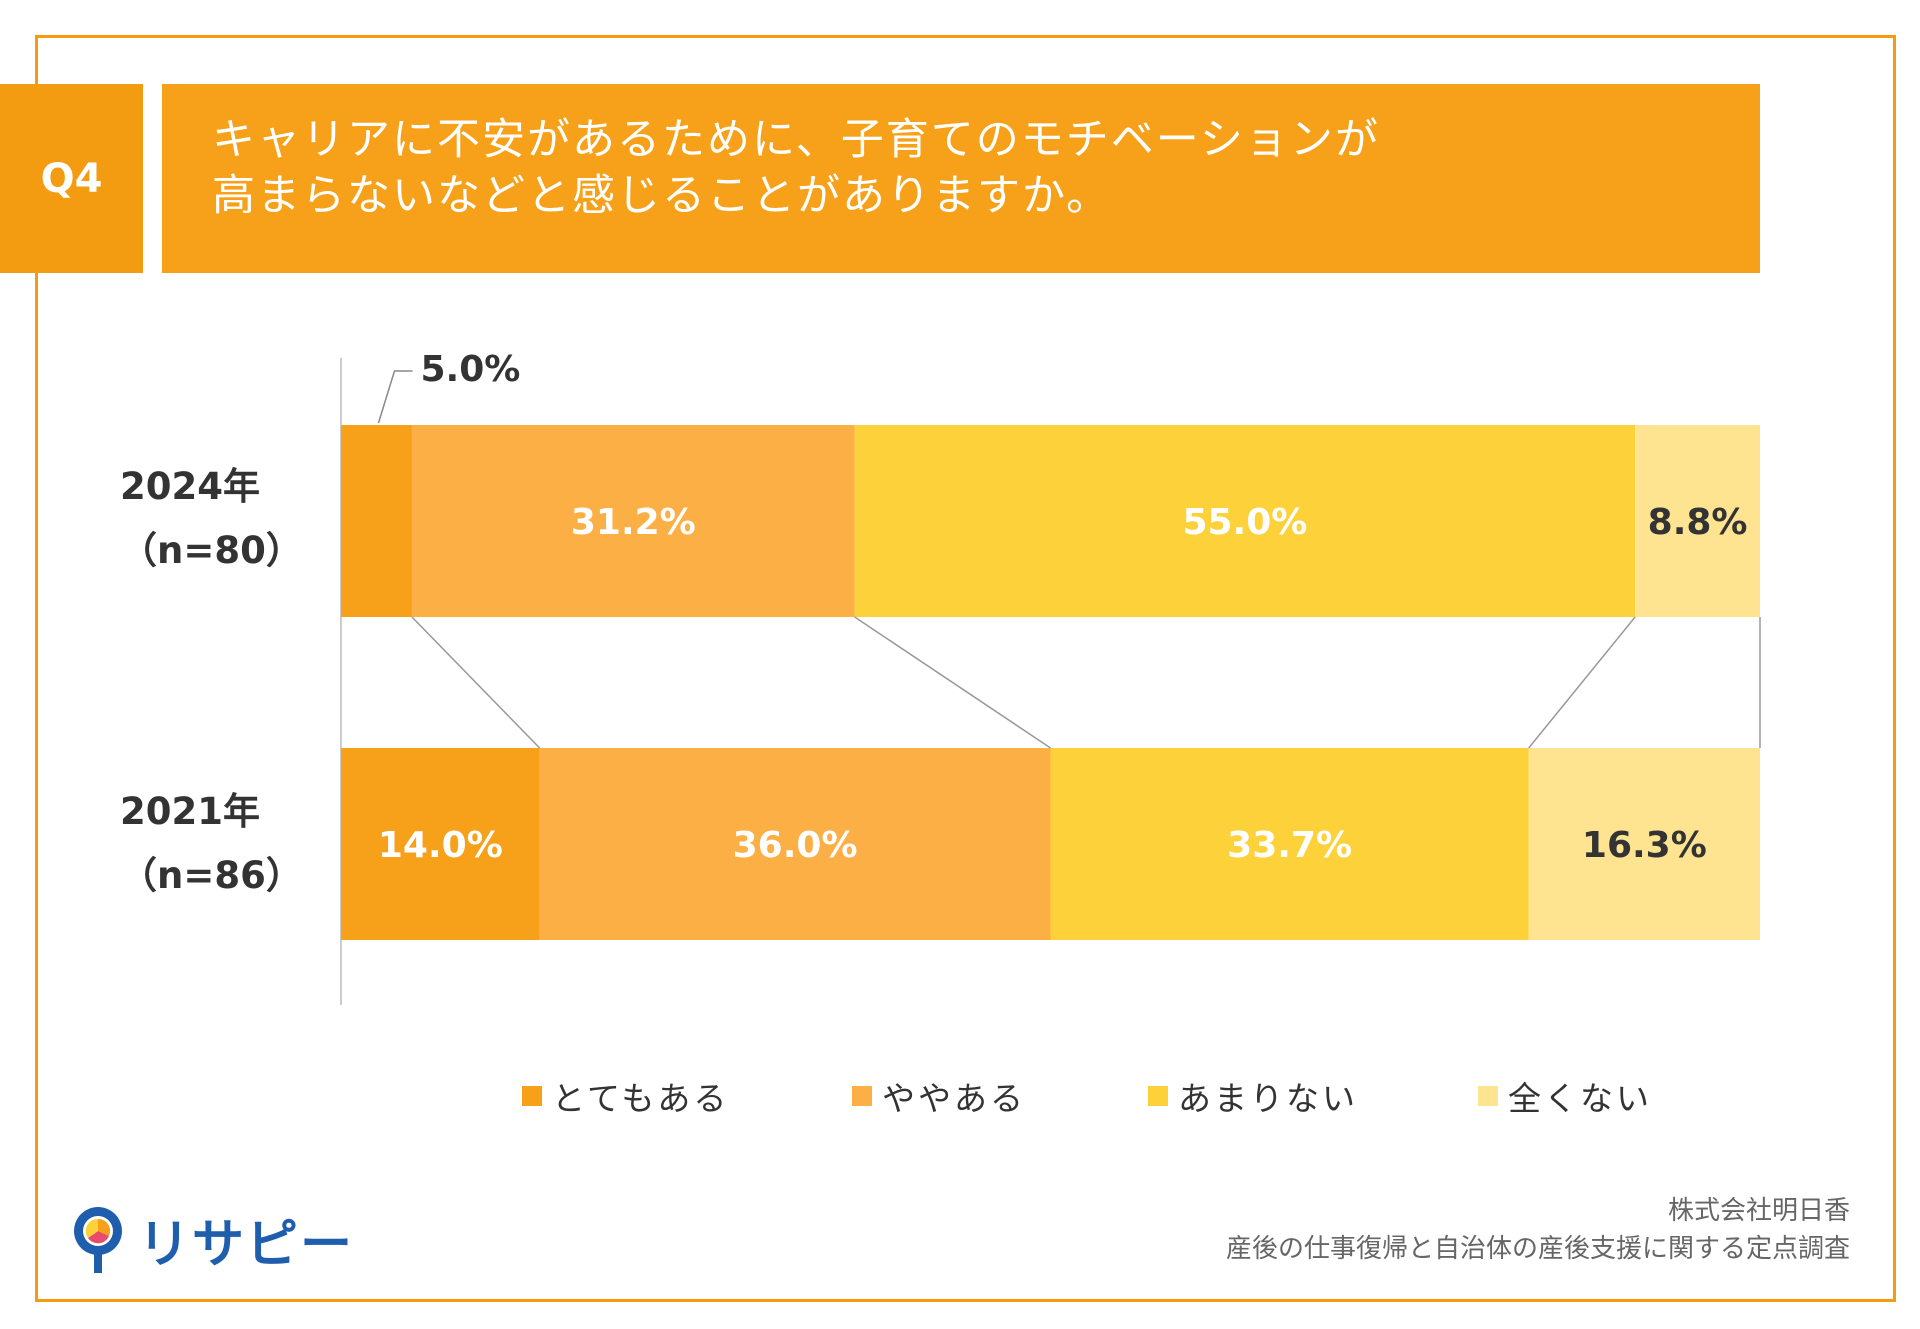 The image size is (1920, 1329). What do you see at coordinates (395, 397) in the screenshot?
I see `leader-line-2024-very` at bounding box center [395, 397].